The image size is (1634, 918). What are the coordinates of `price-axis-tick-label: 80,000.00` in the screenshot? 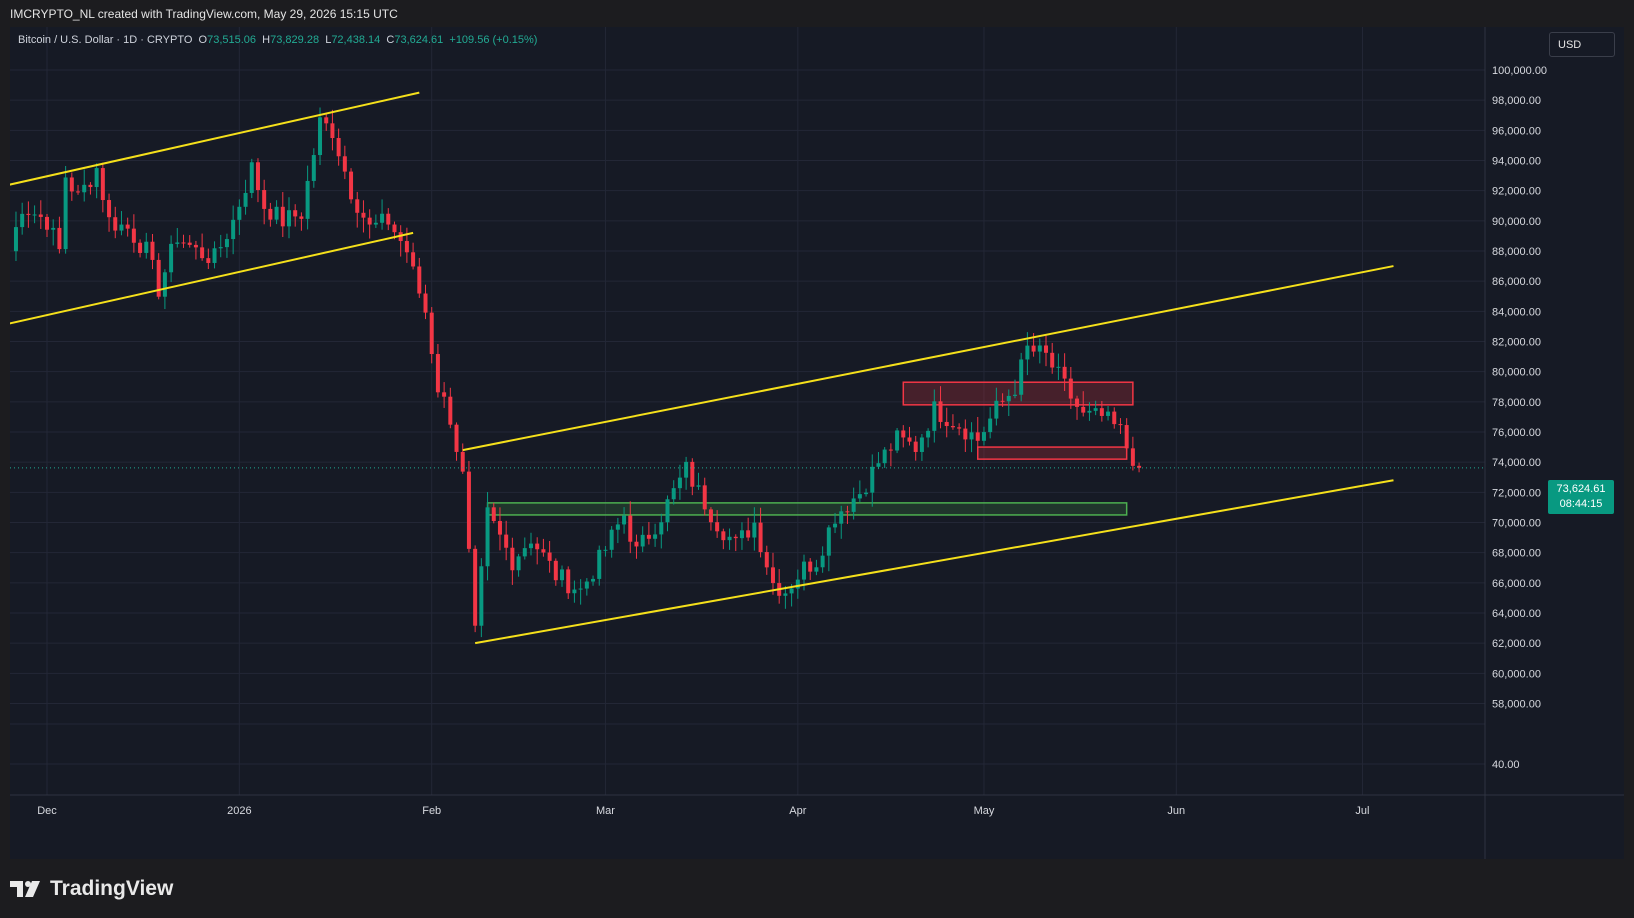 It's located at (1516, 373).